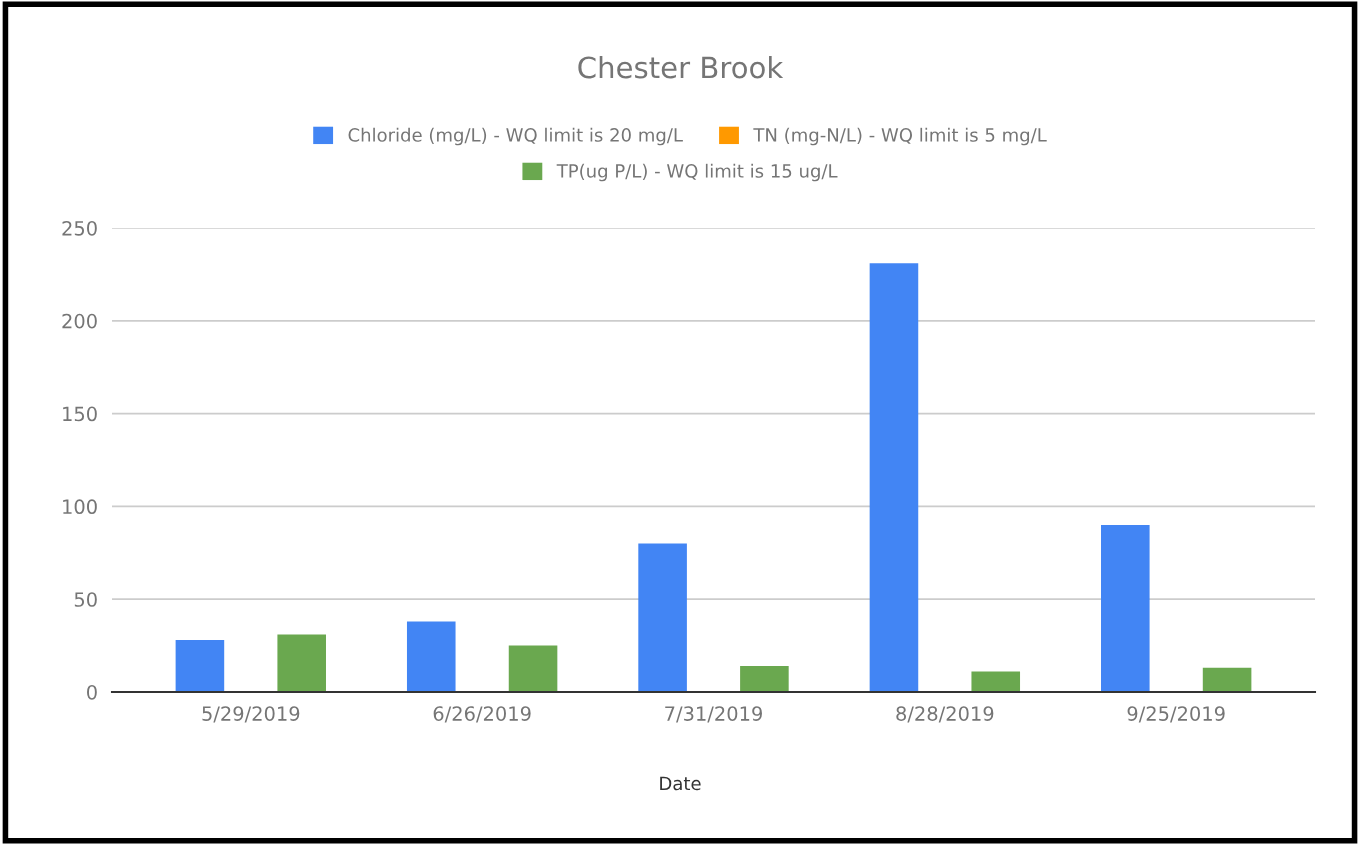 This screenshot has width=1360, height=845. Describe the element at coordinates (713, 714) in the screenshot. I see `x-tick-label: 7/31/2019` at that location.